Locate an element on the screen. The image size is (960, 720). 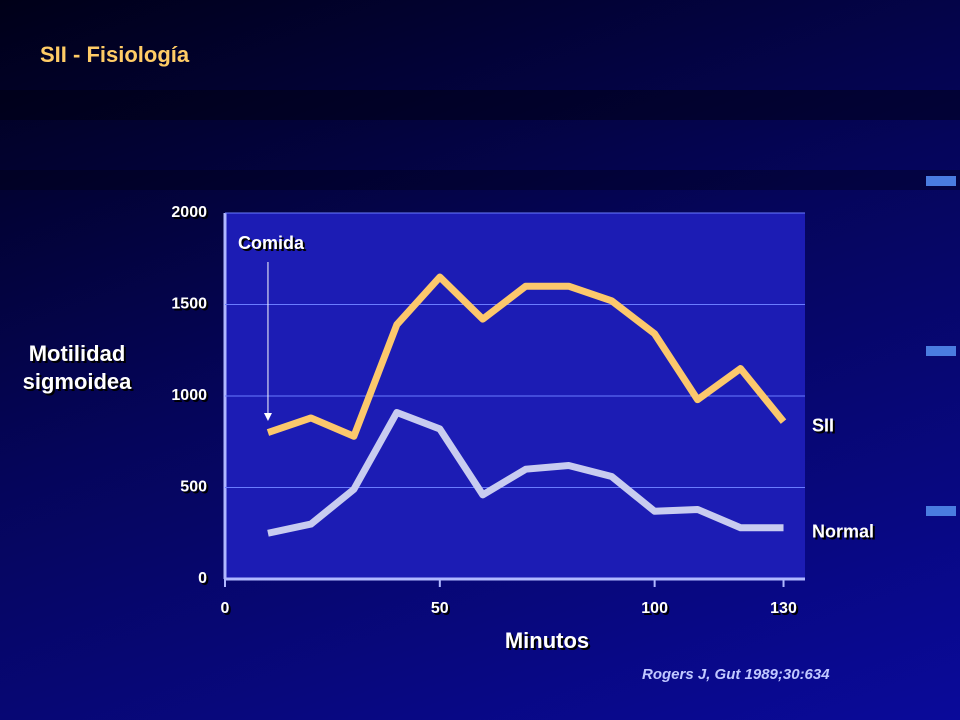
series-label: Normal is located at coordinates (843, 532).